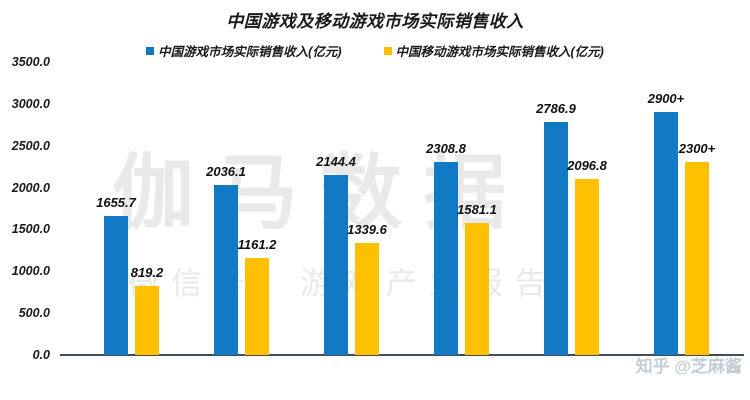 The image size is (750, 400). What do you see at coordinates (250, 52) in the screenshot?
I see `legend-label-game-market: 中国游戏市场实际销售收入(亿元)` at bounding box center [250, 52].